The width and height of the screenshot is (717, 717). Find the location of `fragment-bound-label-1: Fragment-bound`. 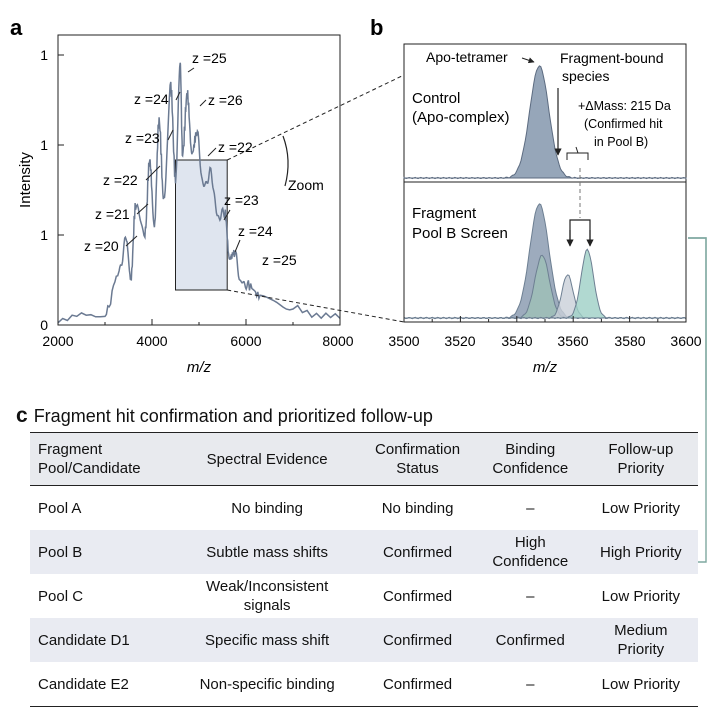

fragment-bound-label-1: Fragment-bound is located at coordinates (612, 58).